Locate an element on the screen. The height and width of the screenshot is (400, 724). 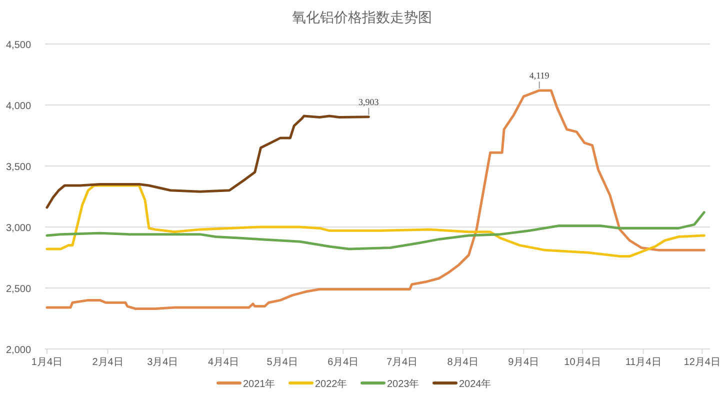
legend-label: 2023年 is located at coordinates (403, 384).